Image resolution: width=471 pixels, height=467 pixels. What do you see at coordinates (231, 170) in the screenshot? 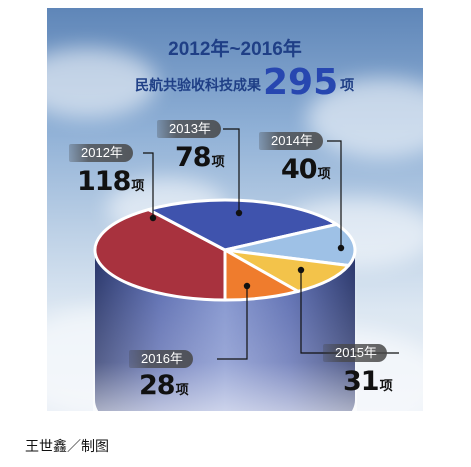
I see `leader-line-2013` at bounding box center [231, 170].